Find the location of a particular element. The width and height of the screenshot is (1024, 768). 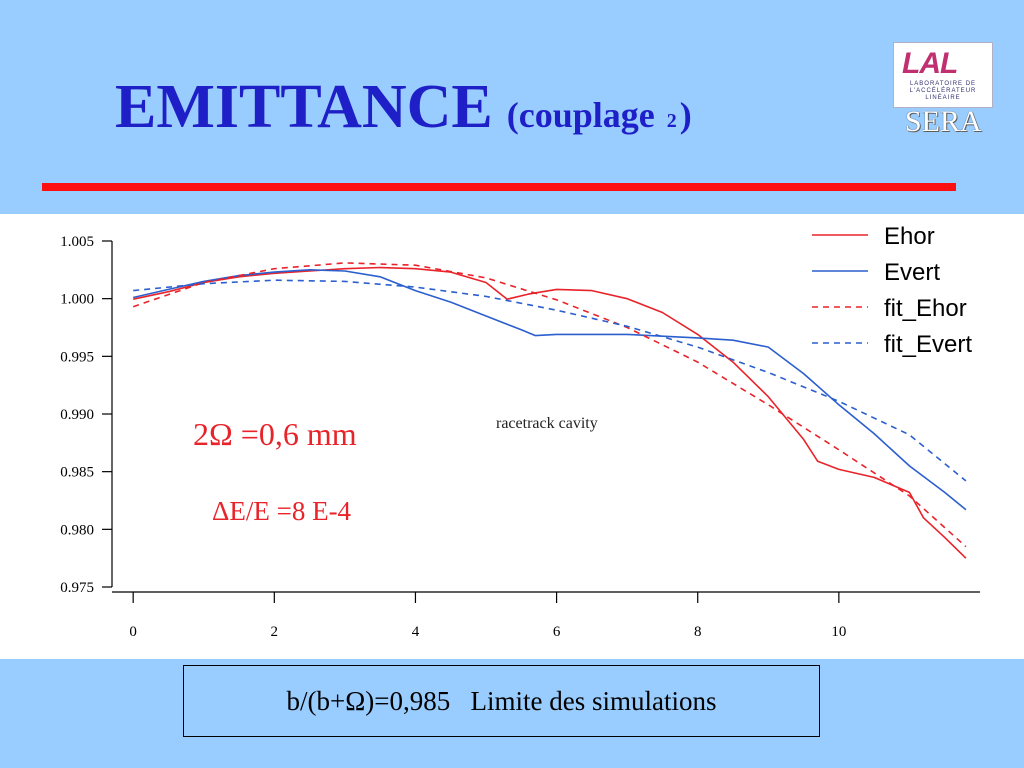

chart-annotation: ΔE/E =8 E-4 is located at coordinates (282, 511).